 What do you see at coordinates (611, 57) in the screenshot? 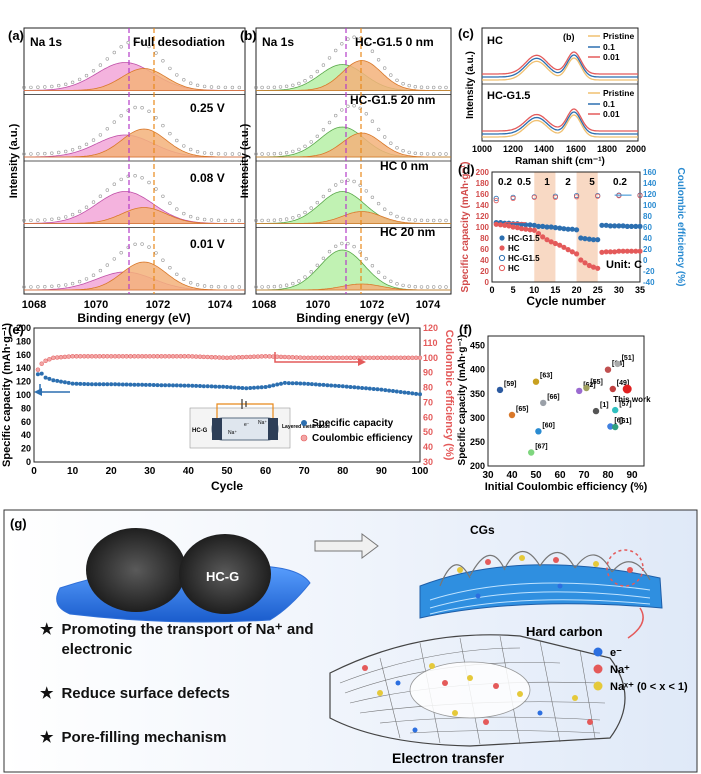
I see `panel-c-legend-top-2: 0.01` at bounding box center [611, 57].